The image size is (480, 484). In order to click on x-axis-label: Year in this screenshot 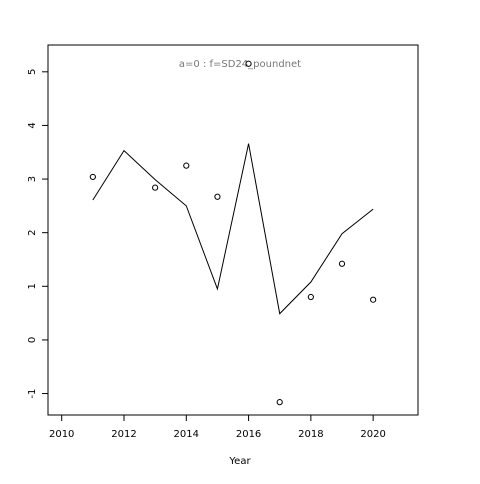, I will do `click(239, 461)`.